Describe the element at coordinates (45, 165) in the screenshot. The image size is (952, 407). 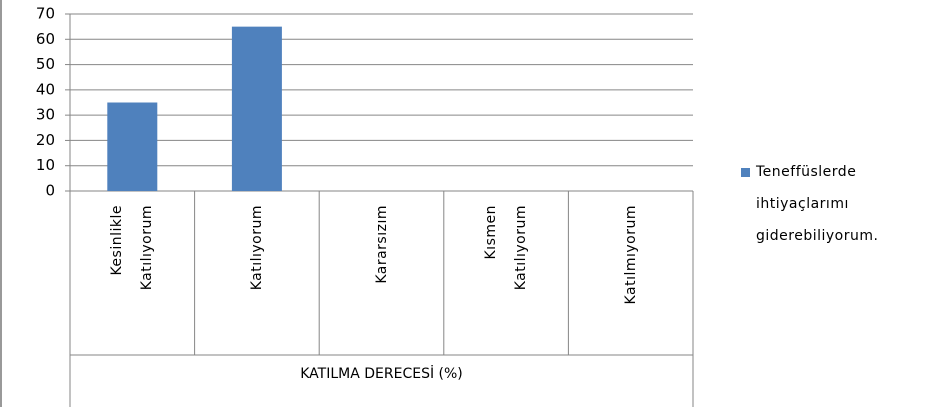
I see `y-tick-label: 10` at that location.